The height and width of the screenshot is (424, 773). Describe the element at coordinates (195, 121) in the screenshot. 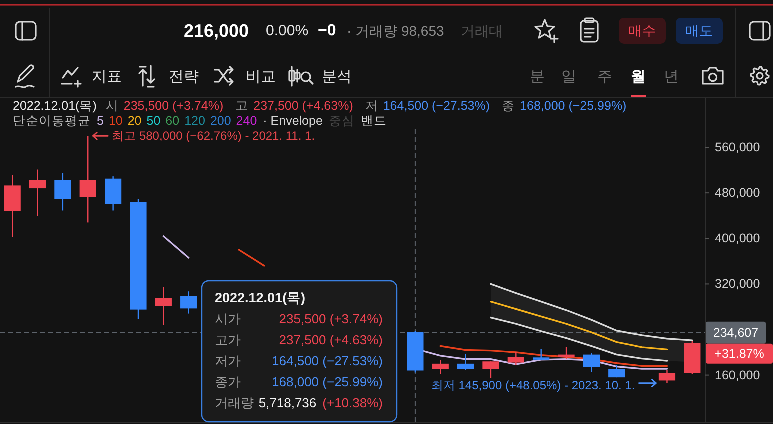

I see `text: 120` at that location.